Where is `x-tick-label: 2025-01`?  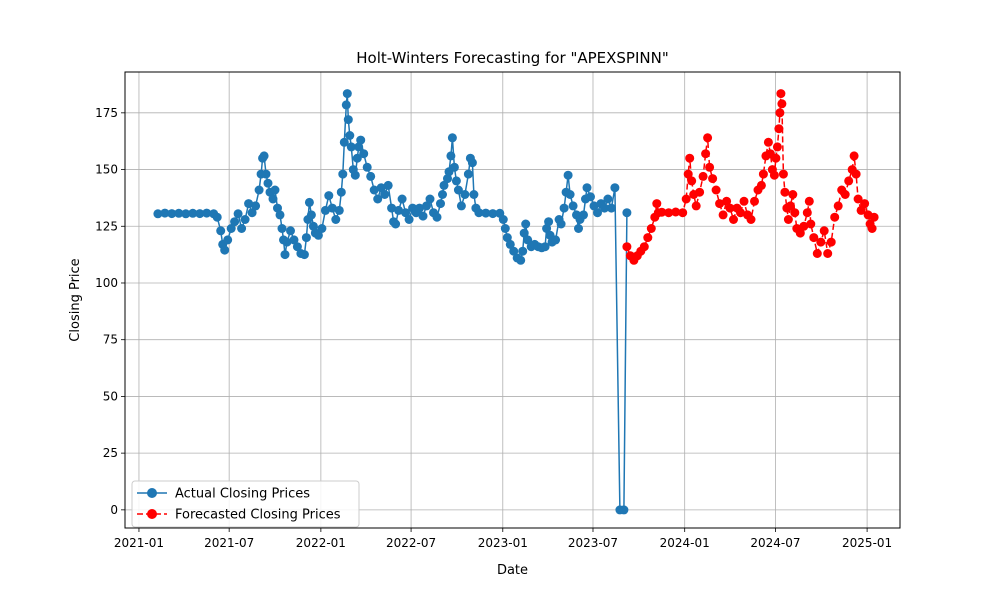
x-tick-label: 2025-01 is located at coordinates (867, 543).